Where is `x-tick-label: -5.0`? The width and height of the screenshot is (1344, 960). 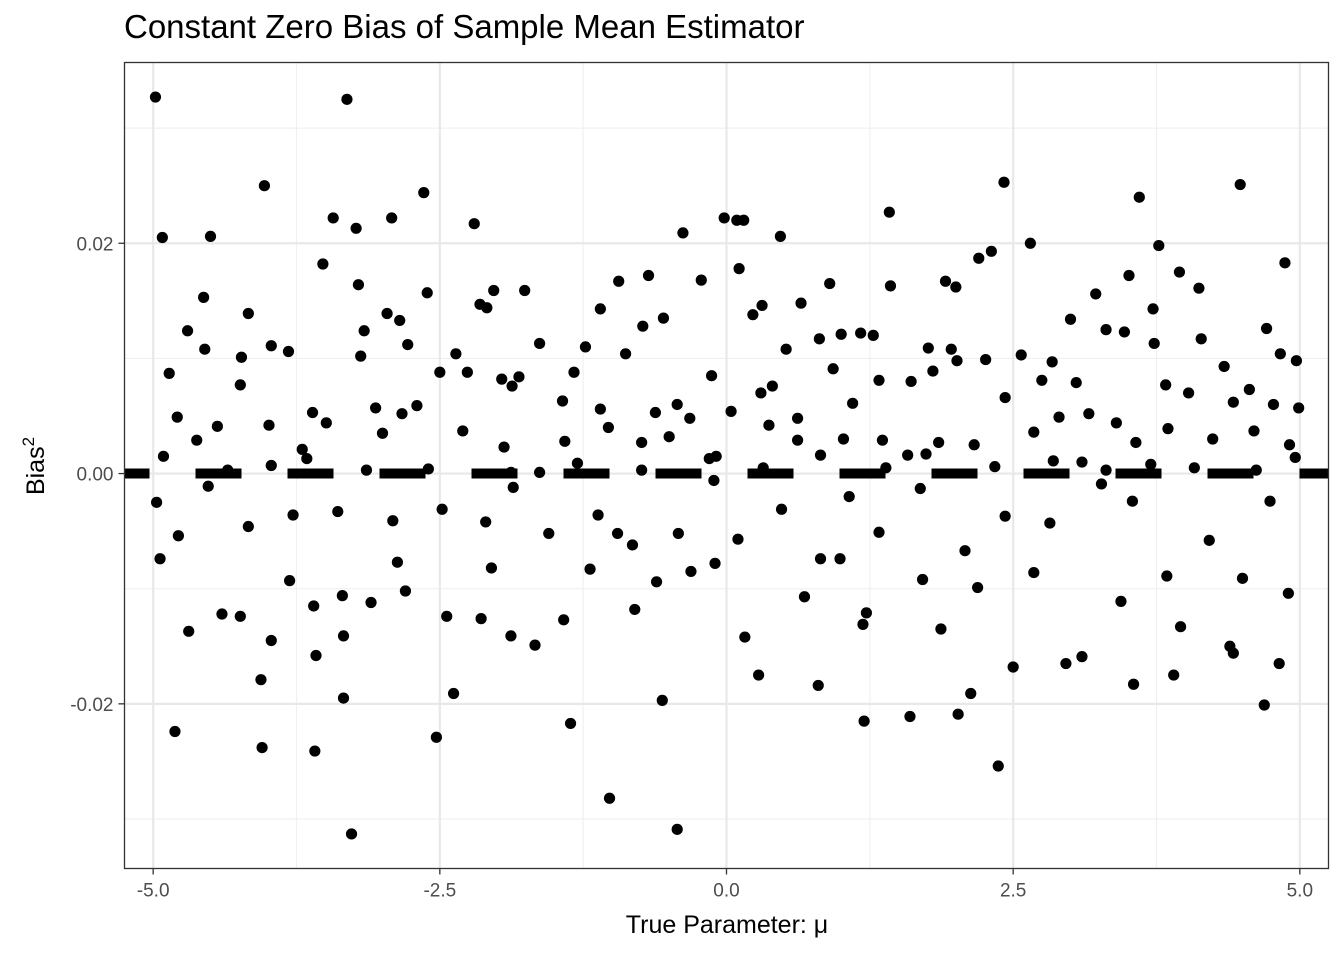 x-tick-label: -5.0 is located at coordinates (153, 891).